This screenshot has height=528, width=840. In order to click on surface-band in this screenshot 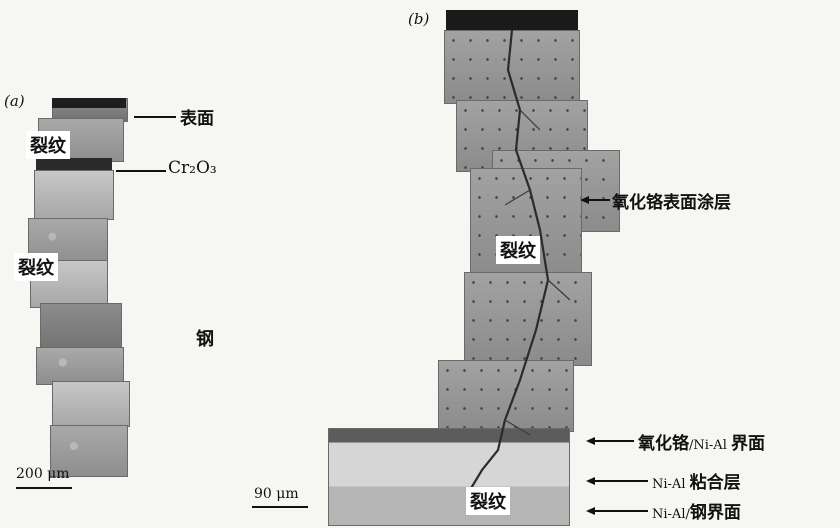, I will do `click(89, 103)`.